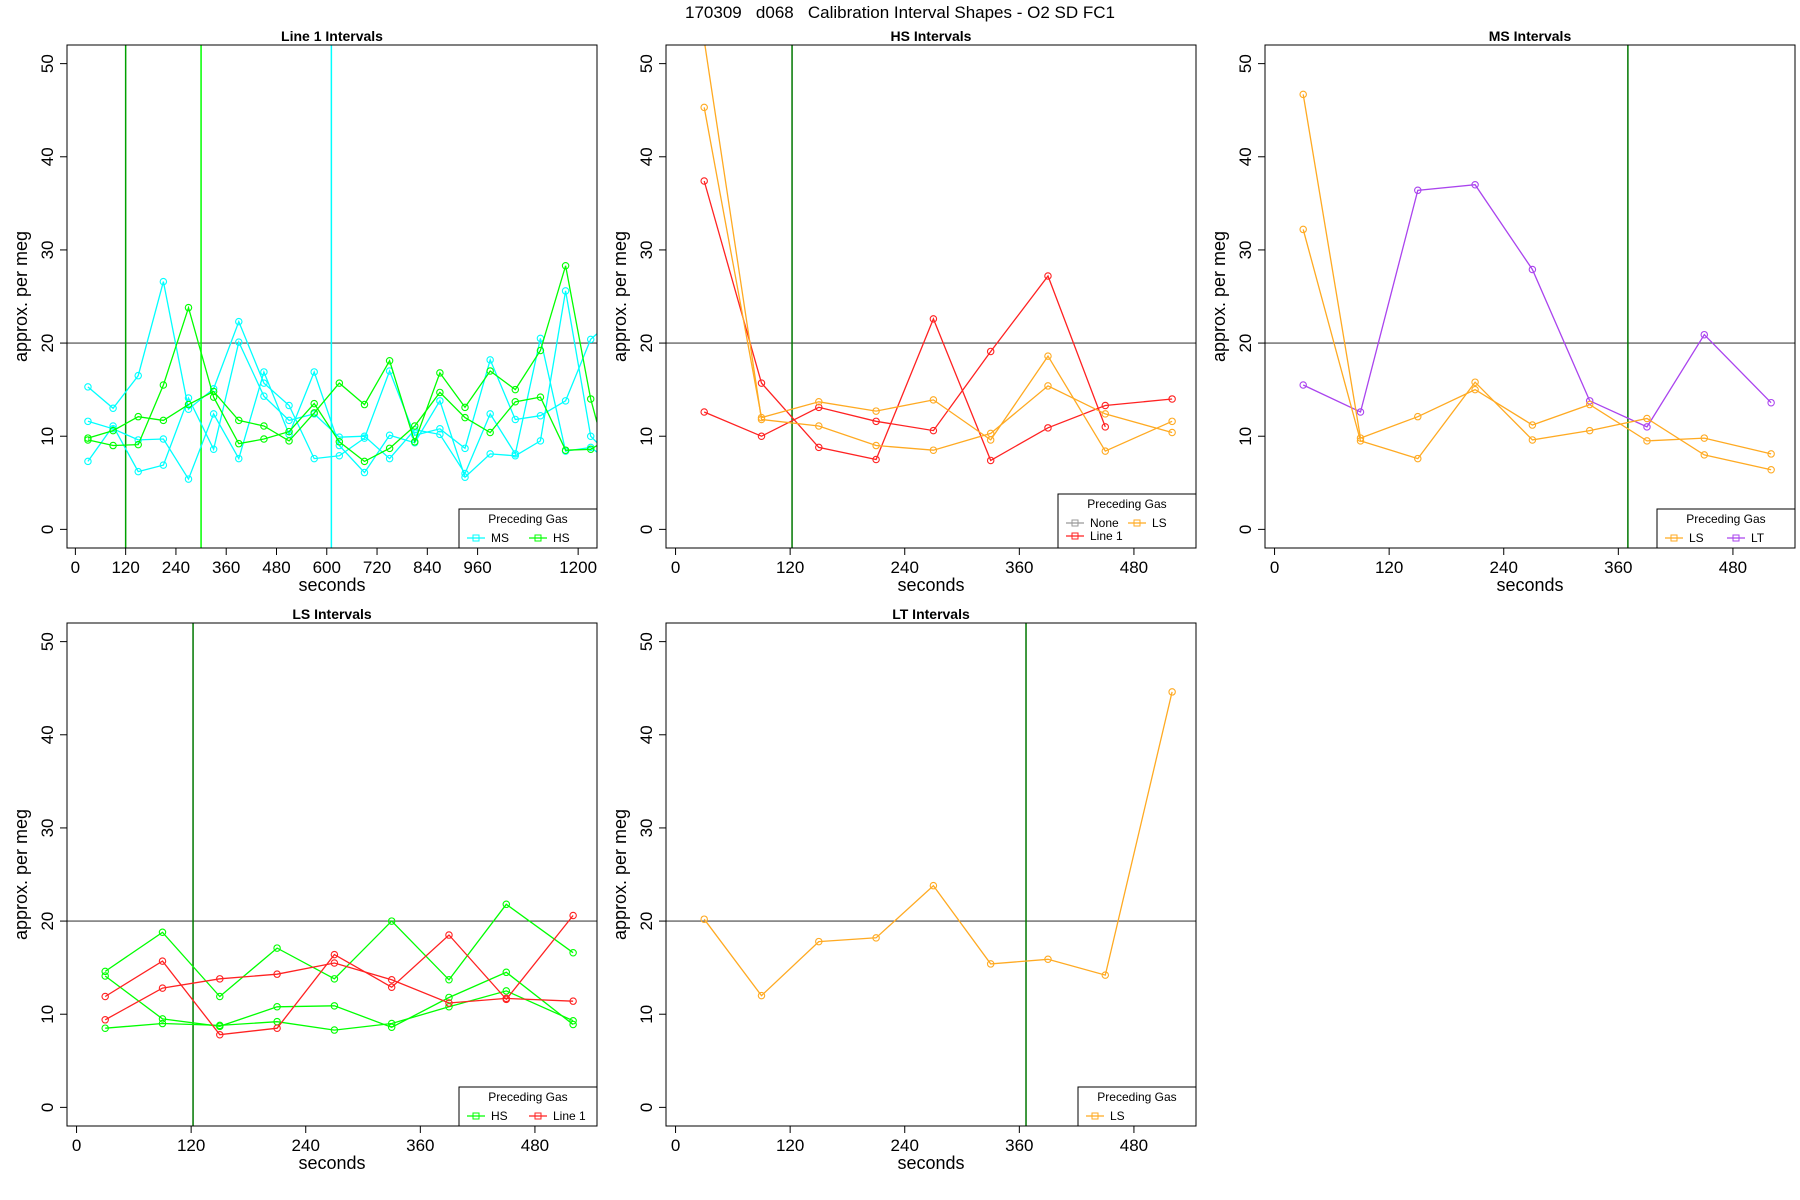 The height and width of the screenshot is (1200, 1800). What do you see at coordinates (1726, 528) in the screenshot?
I see `legend-box` at bounding box center [1726, 528].